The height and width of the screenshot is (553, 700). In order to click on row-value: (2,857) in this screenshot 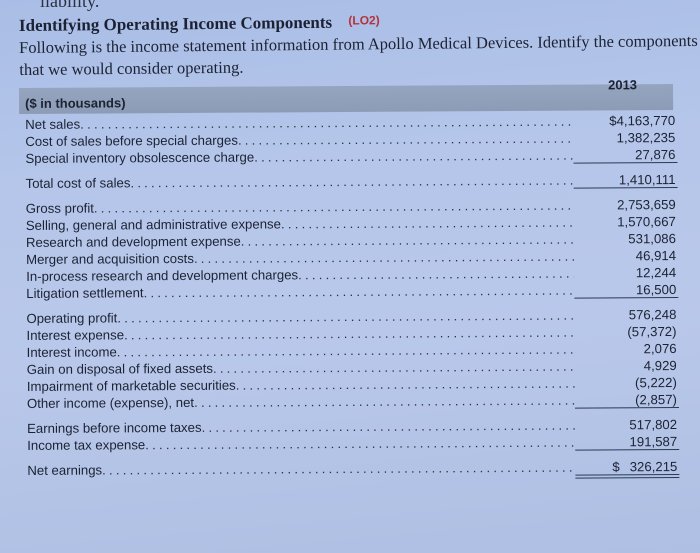, I will do `click(626, 400)`.